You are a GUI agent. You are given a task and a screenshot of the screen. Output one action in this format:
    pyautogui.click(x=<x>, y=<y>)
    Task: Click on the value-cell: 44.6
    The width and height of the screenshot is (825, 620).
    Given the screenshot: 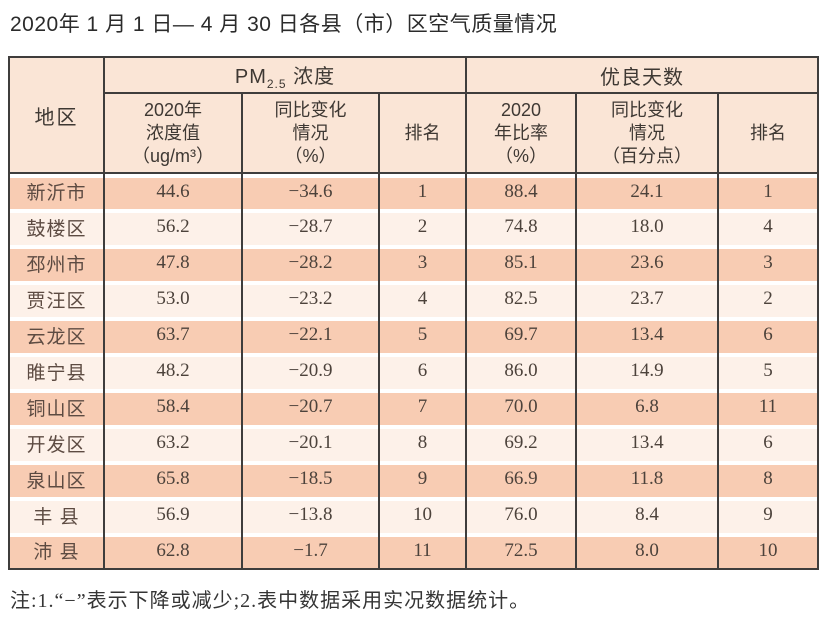 What is the action you would take?
    pyautogui.click(x=173, y=191)
    